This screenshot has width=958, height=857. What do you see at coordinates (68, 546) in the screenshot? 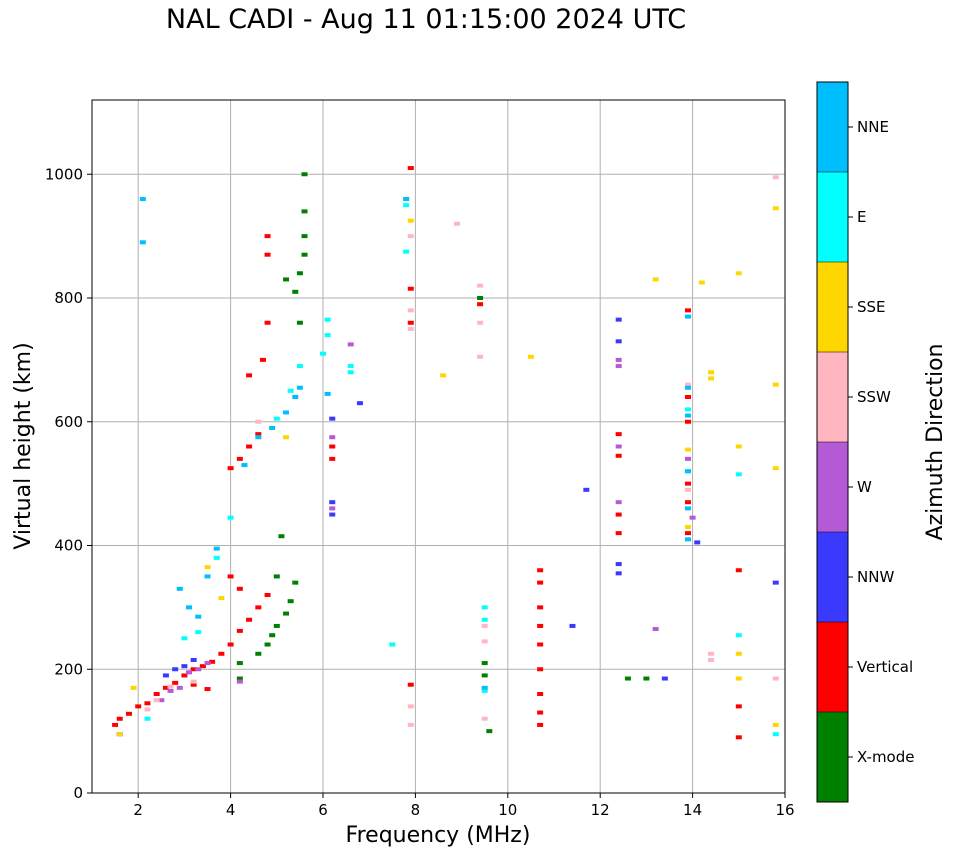
I see `y-tick-label: 400` at bounding box center [68, 546].